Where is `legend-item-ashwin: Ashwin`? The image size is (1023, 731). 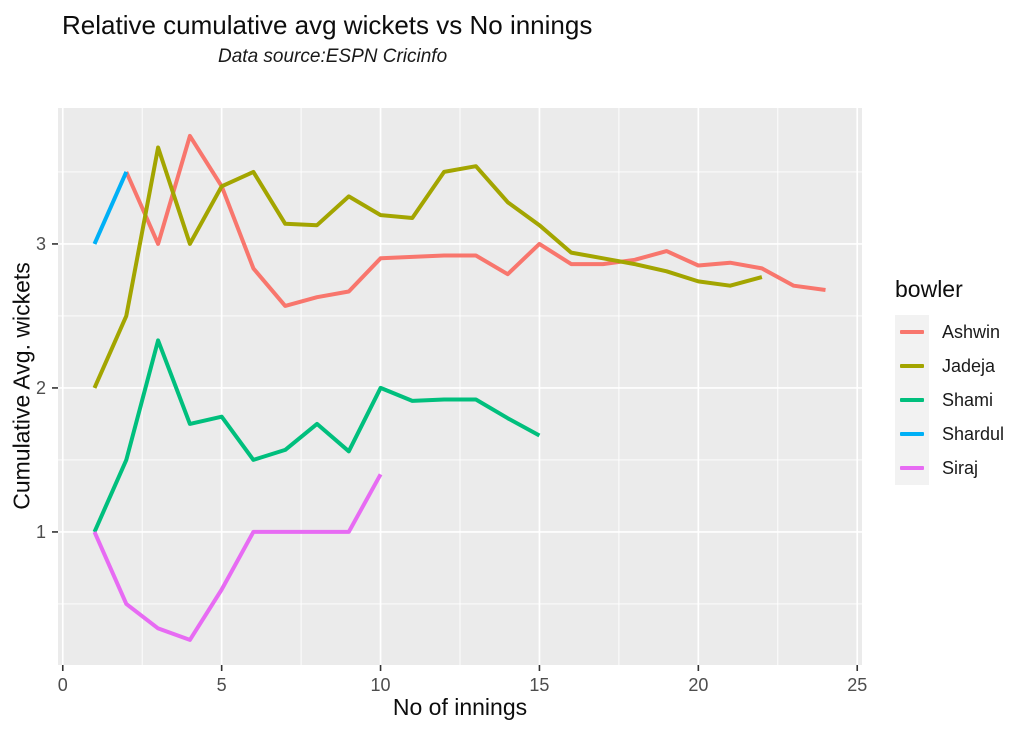
legend-item-ashwin: Ashwin is located at coordinates (951, 332).